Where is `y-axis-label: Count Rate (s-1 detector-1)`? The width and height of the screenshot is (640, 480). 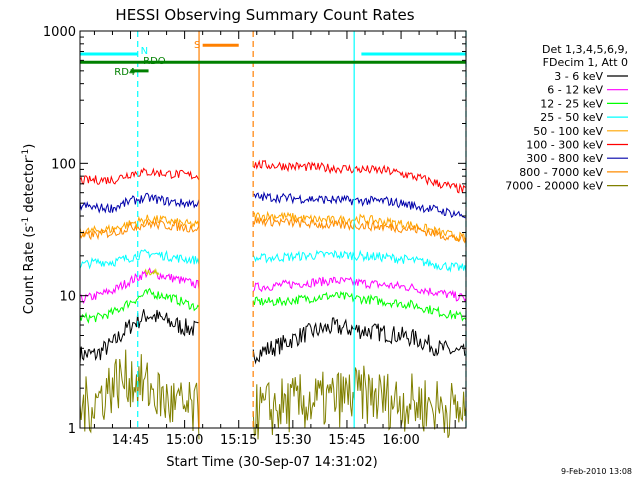 y-axis-label: Count Rate (s-1 detector-1) is located at coordinates (29, 229).